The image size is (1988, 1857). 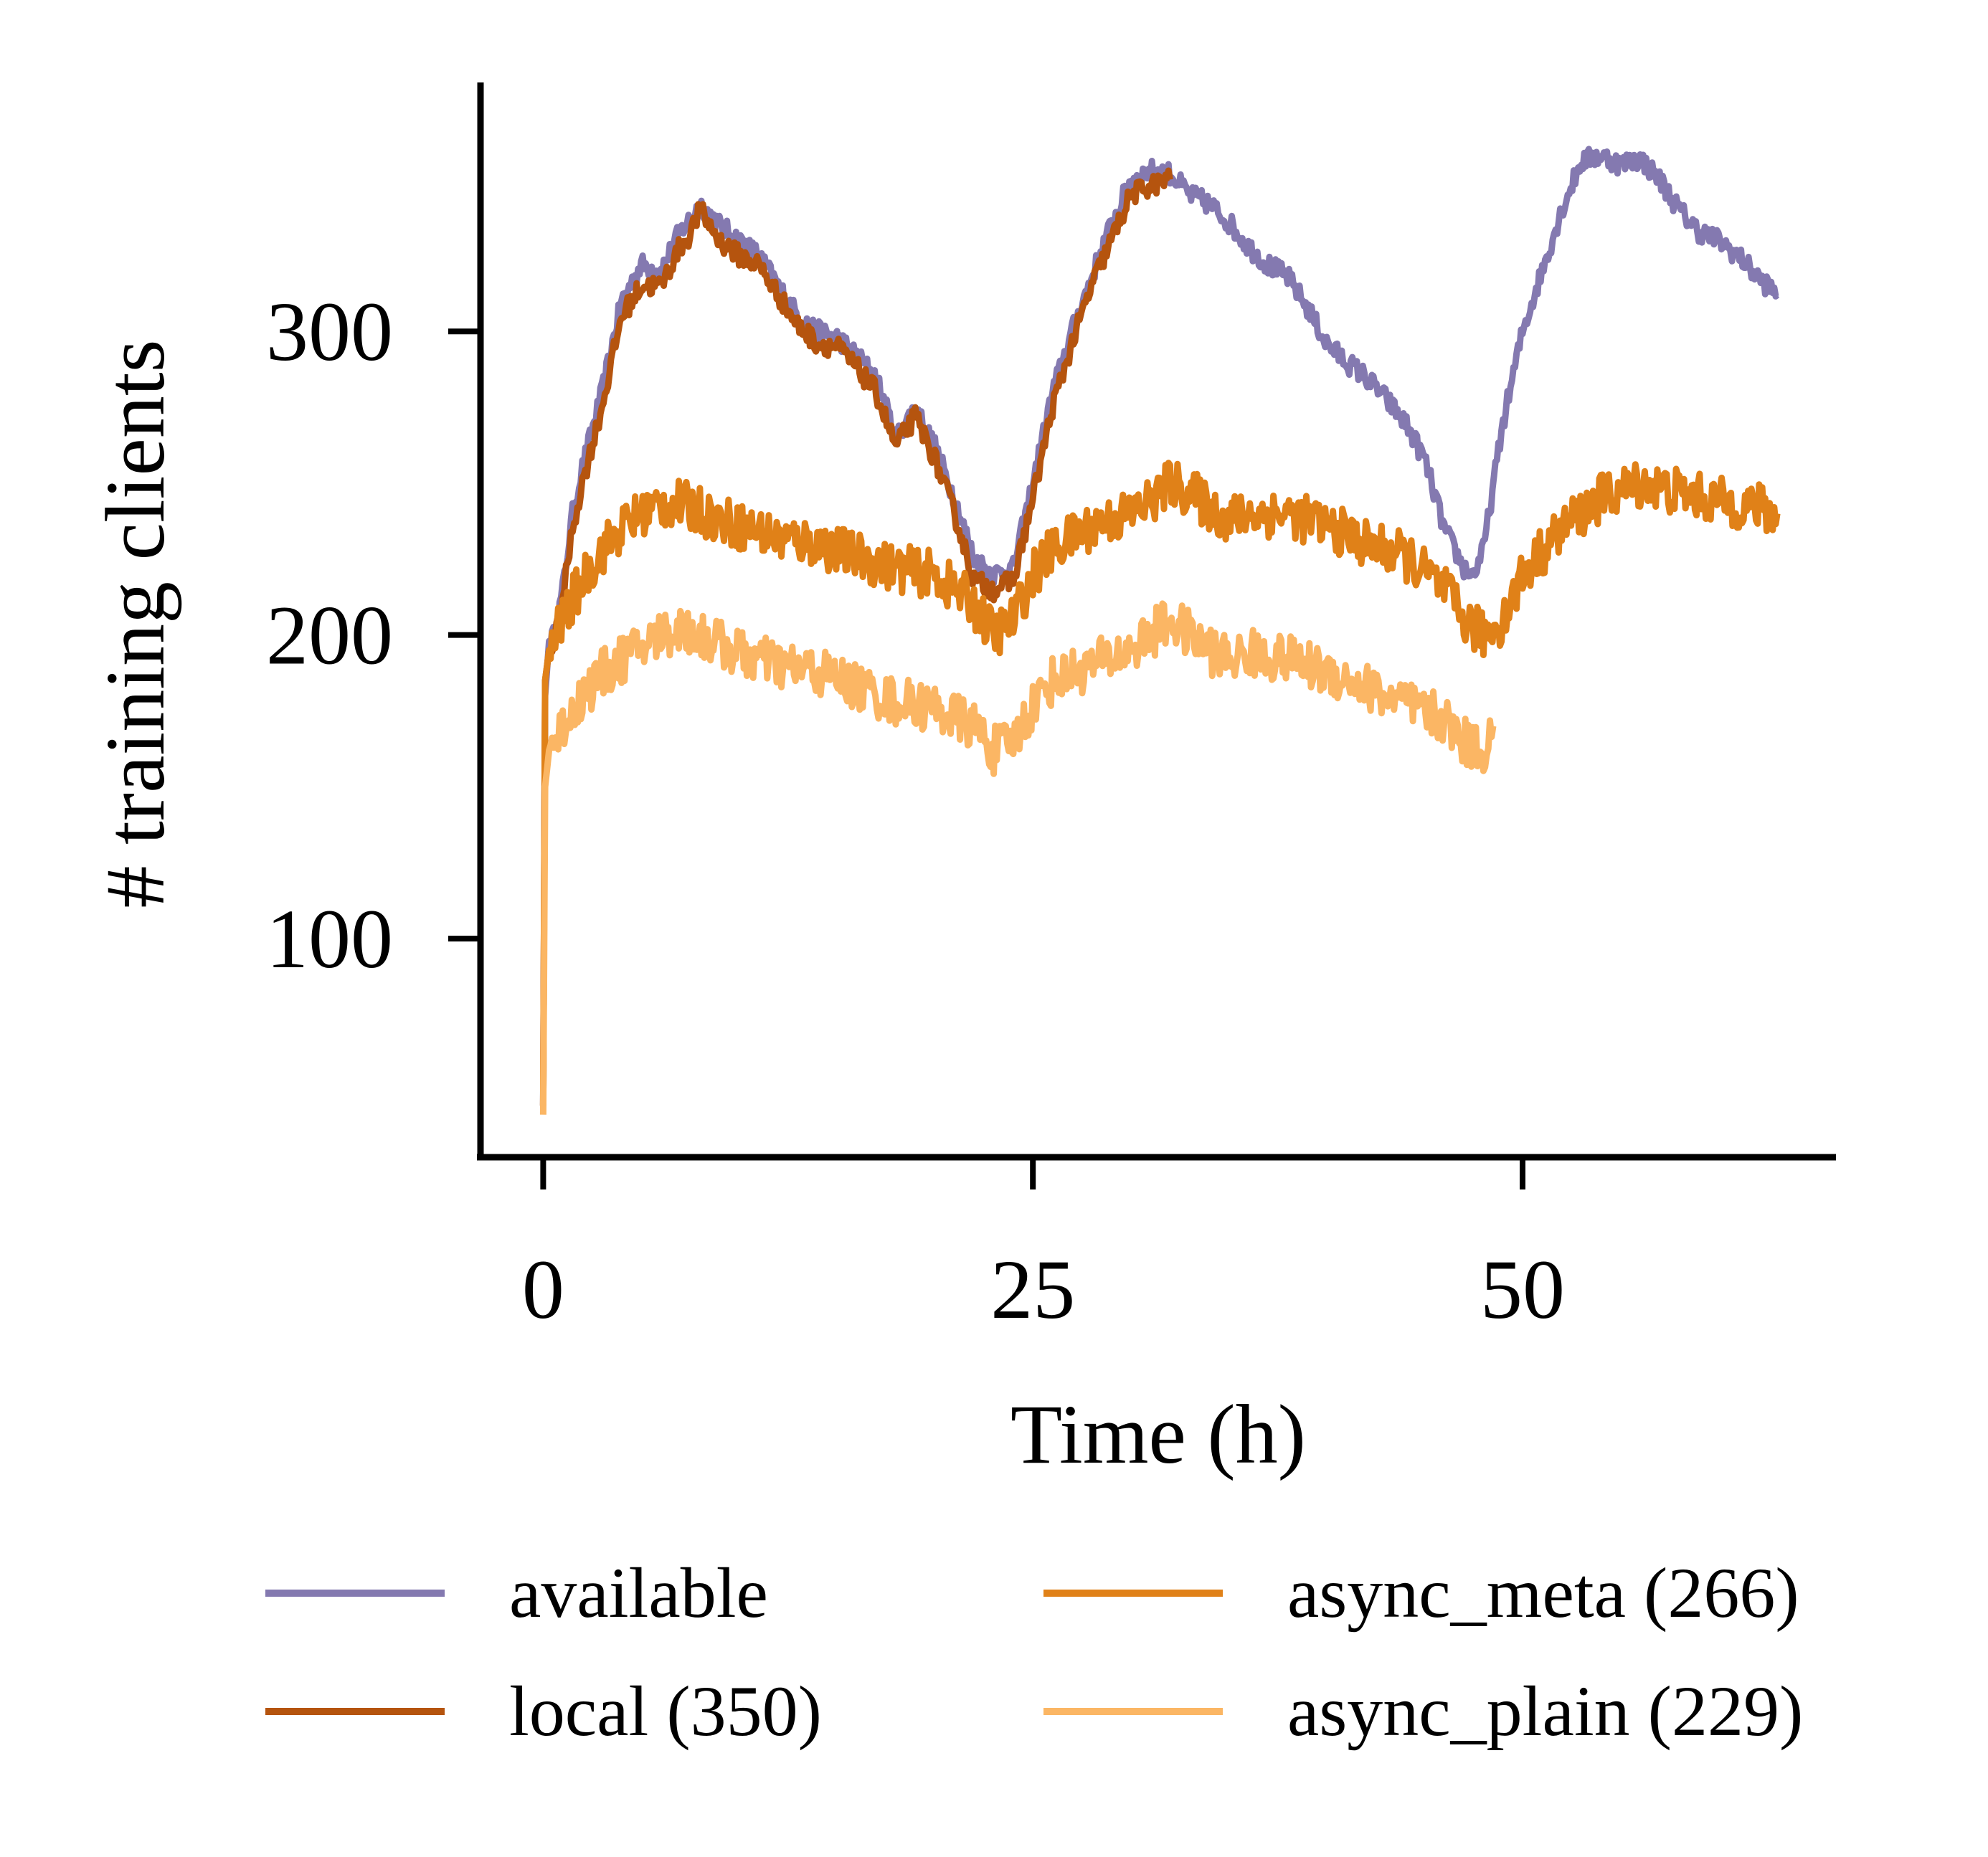 I want to click on x-tick-label-1: 25, so click(x=1032, y=1289).